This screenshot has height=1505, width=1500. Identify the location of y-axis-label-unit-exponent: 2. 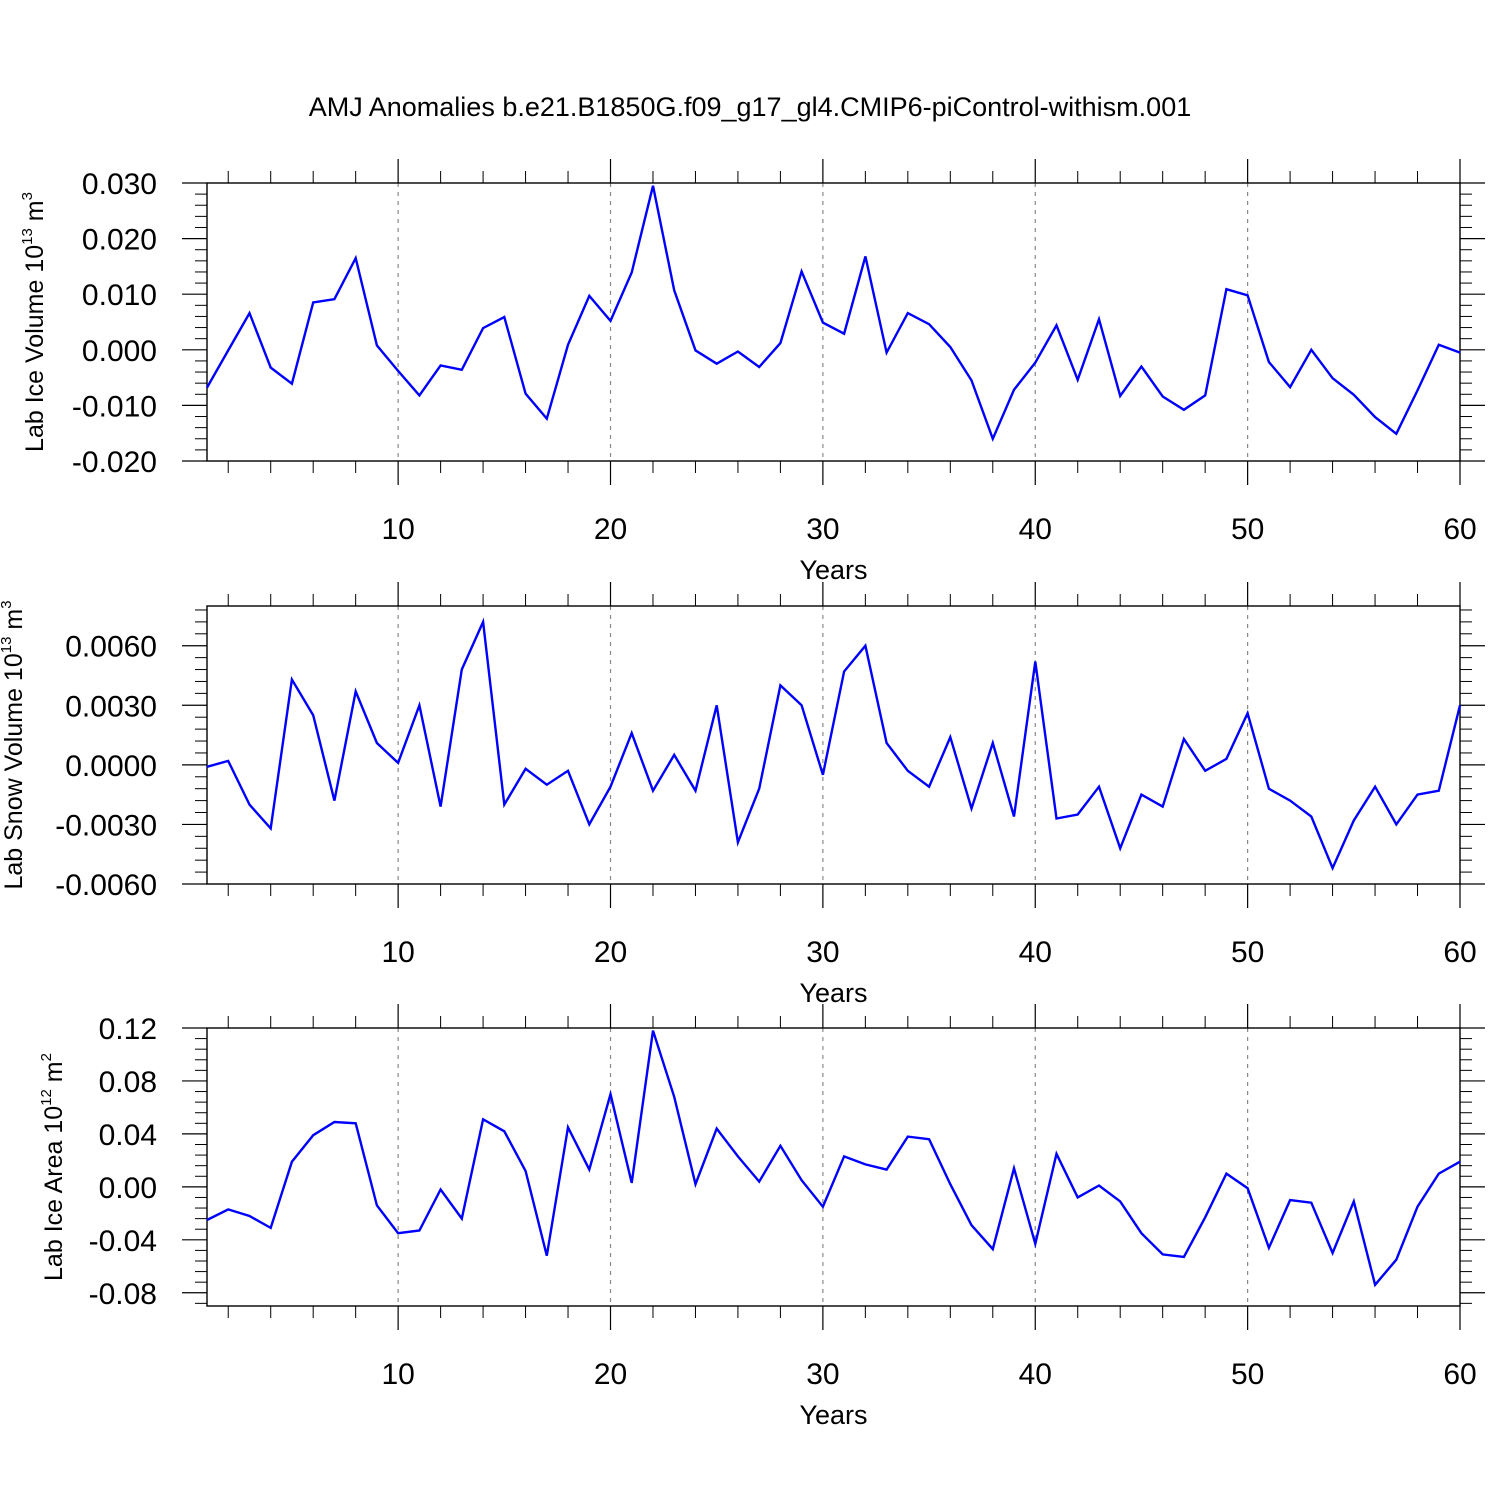
(46, 1057).